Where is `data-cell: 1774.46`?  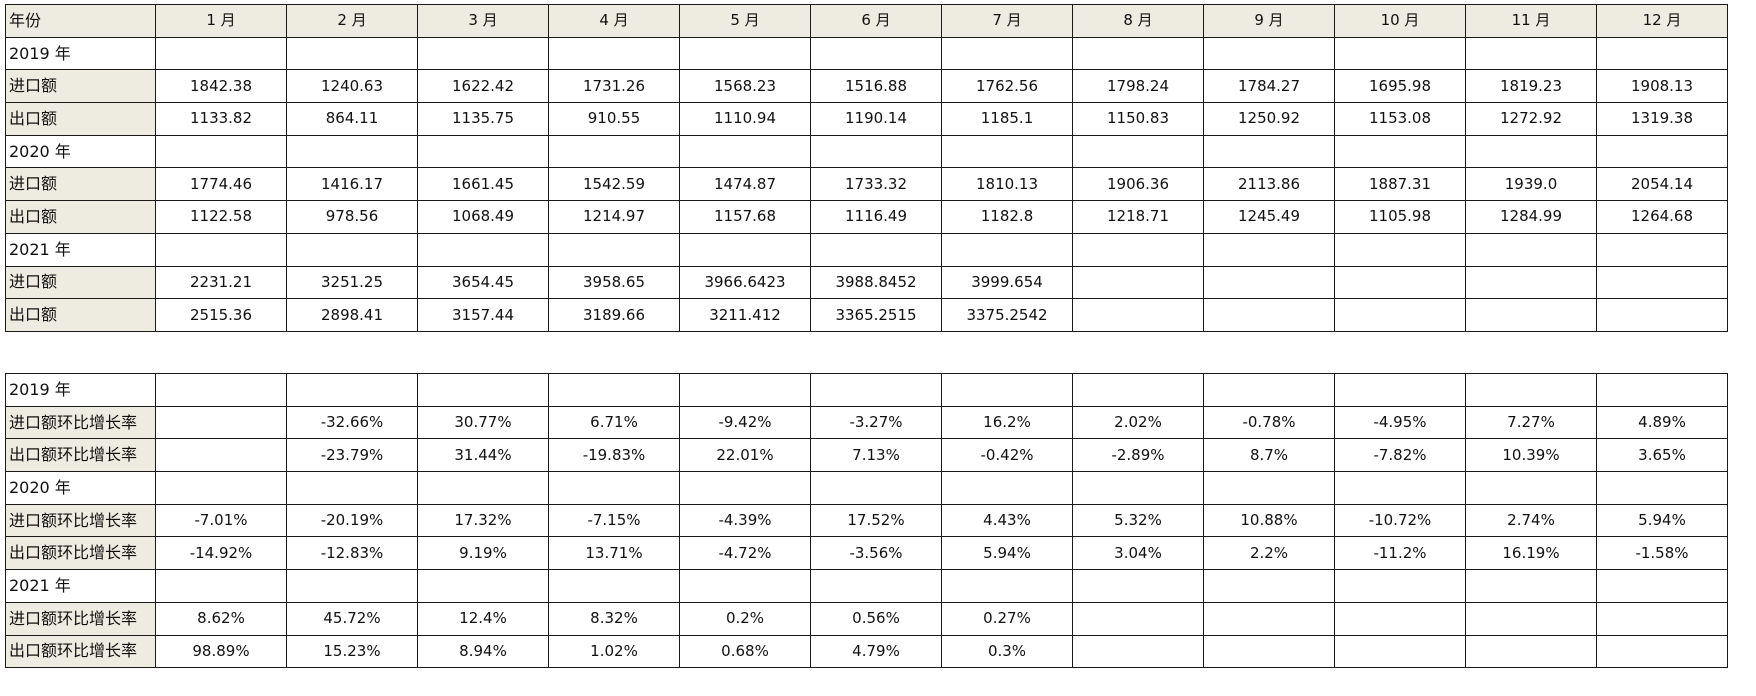
data-cell: 1774.46 is located at coordinates (221, 184).